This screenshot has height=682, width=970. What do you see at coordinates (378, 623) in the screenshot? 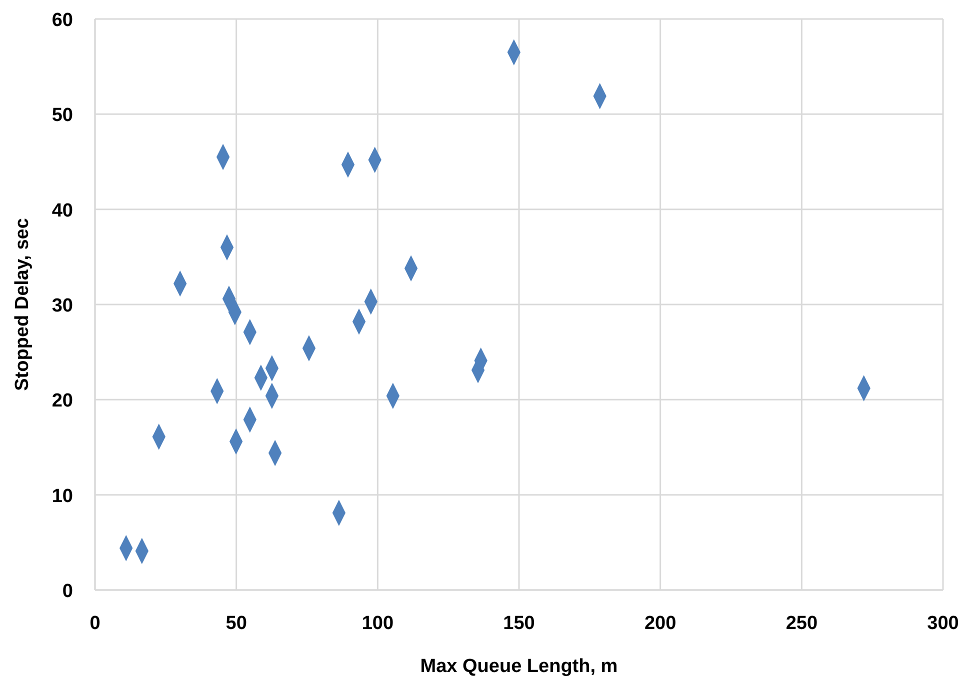
I see `x-tick-label: 100` at bounding box center [378, 623].